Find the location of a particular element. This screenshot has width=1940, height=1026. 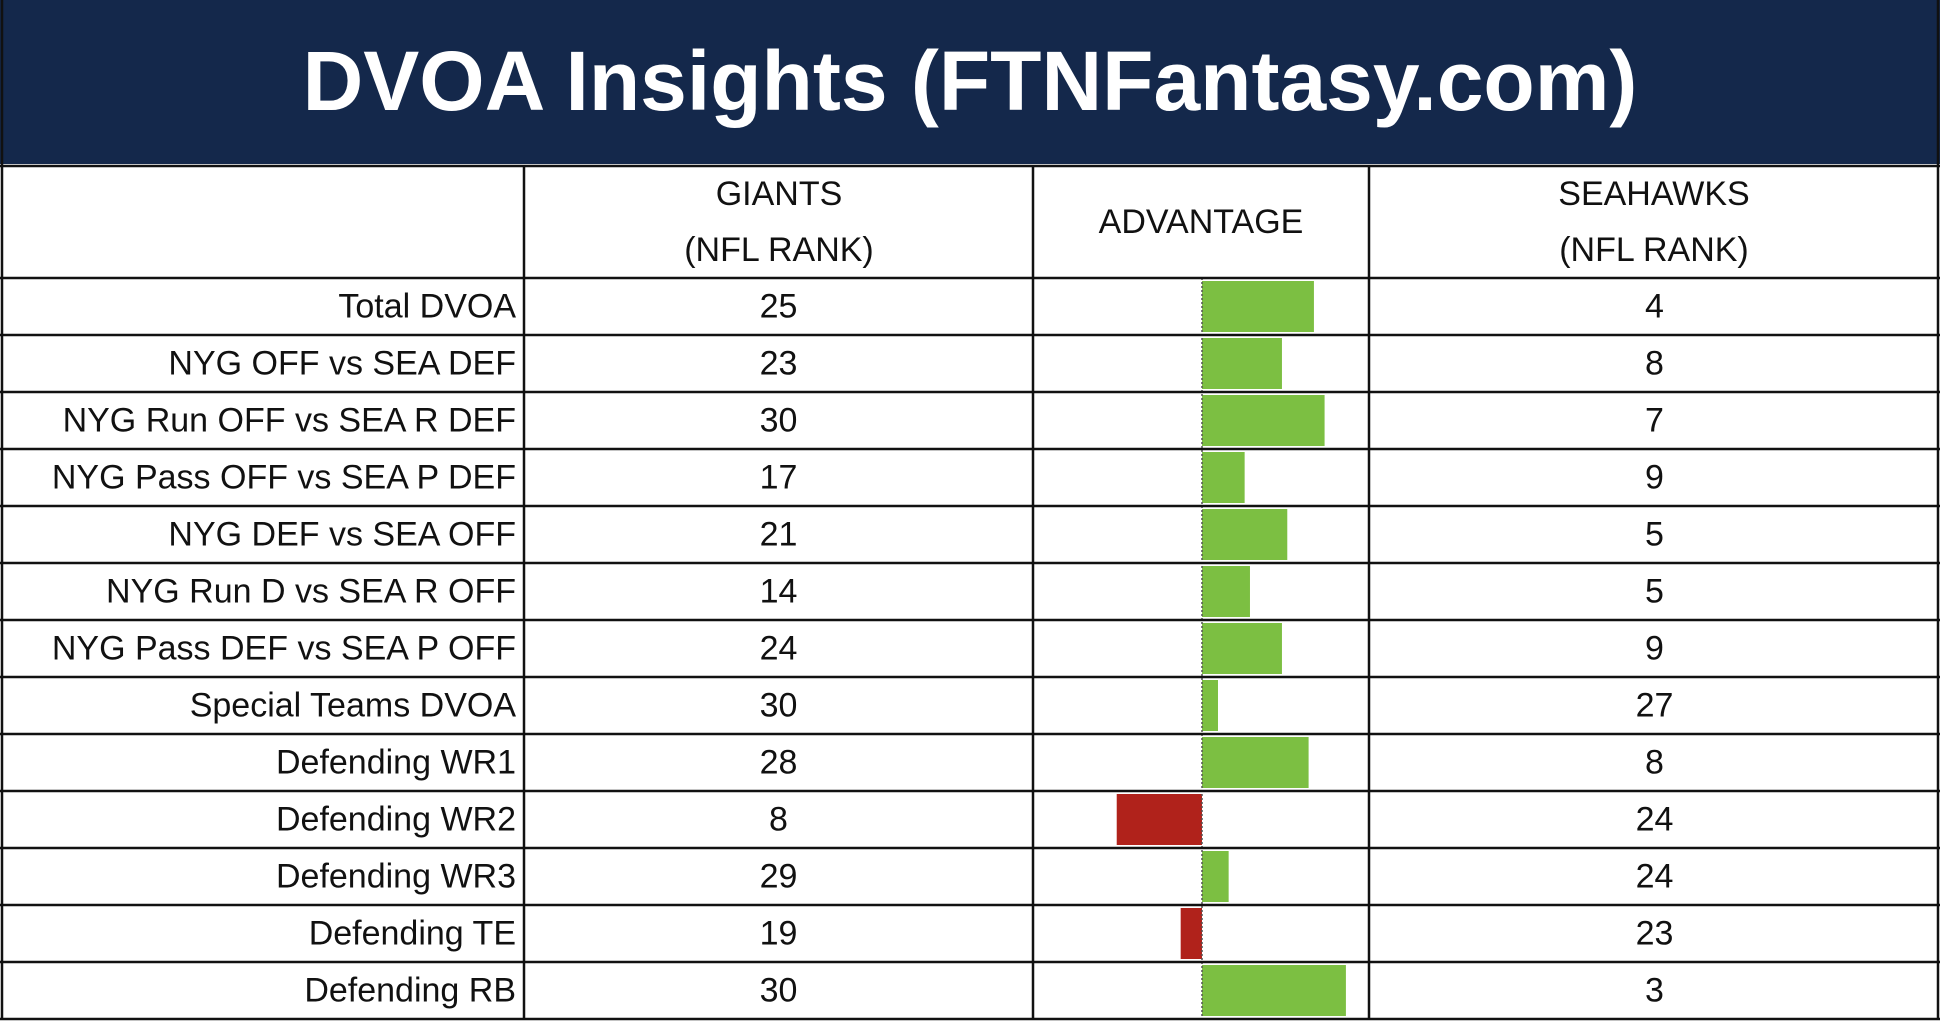

seahawks-rank: 4 is located at coordinates (1654, 306).